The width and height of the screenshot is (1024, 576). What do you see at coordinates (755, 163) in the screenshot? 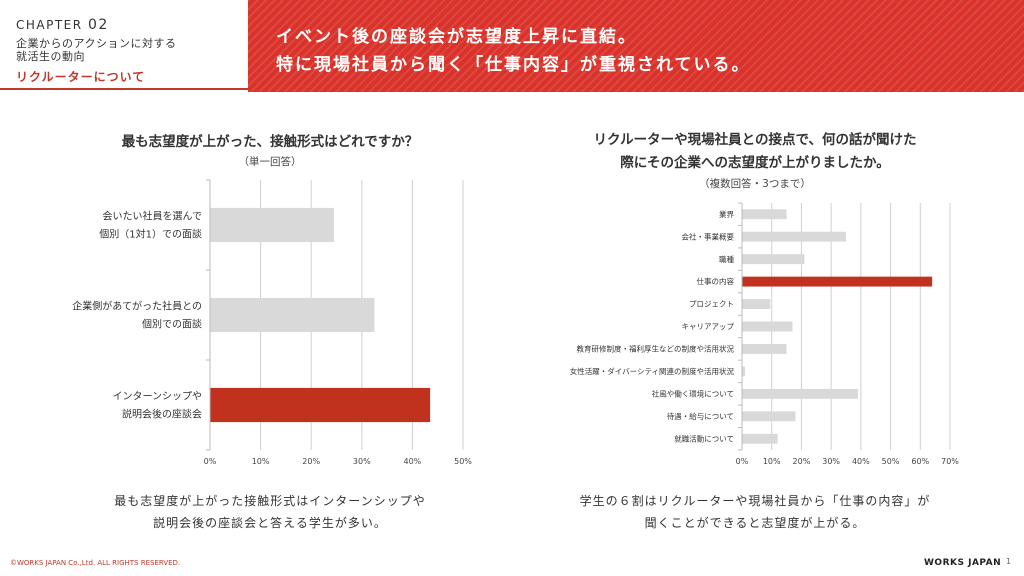
I see `right-chart-title-line-2: 際にその企業への志望度が上がりましたか。` at bounding box center [755, 163].